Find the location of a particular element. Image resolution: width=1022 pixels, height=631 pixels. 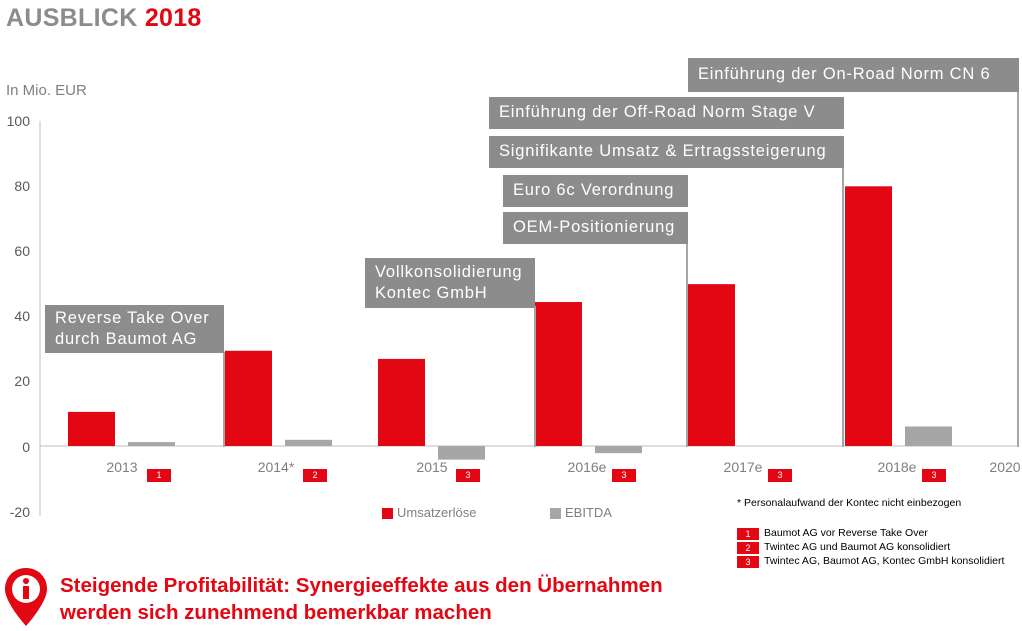

footer-line-2: werden sich zunehmend bemerkbar machen is located at coordinates (276, 612).